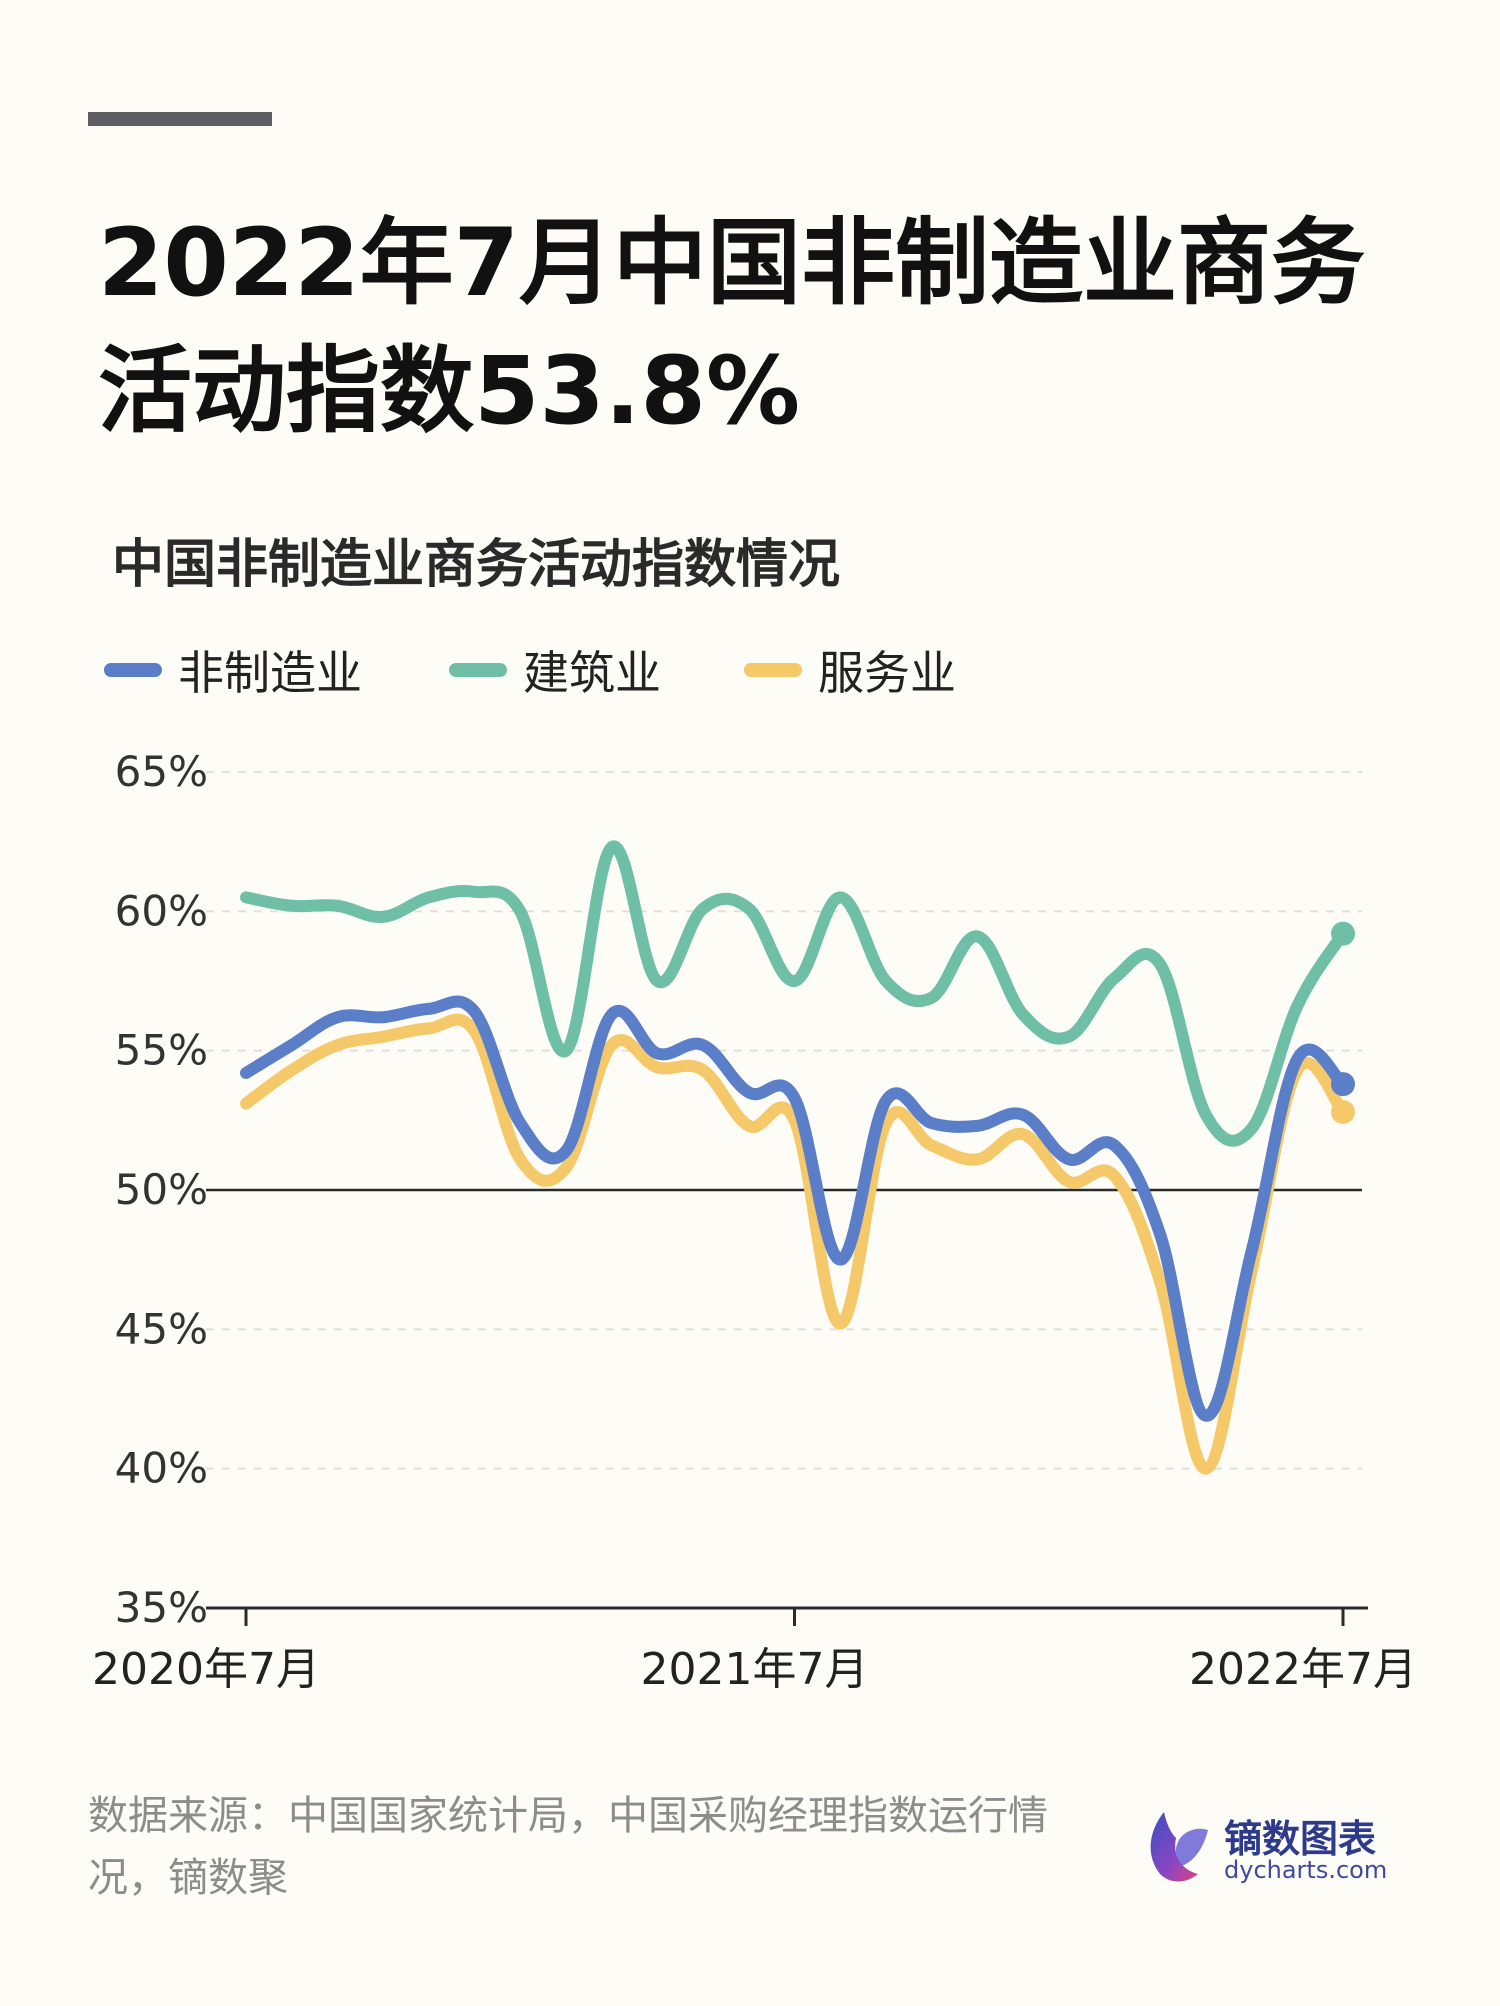 This screenshot has width=1500, height=2006. Describe the element at coordinates (773, 670) in the screenshot. I see `legend-swatch-services` at that location.